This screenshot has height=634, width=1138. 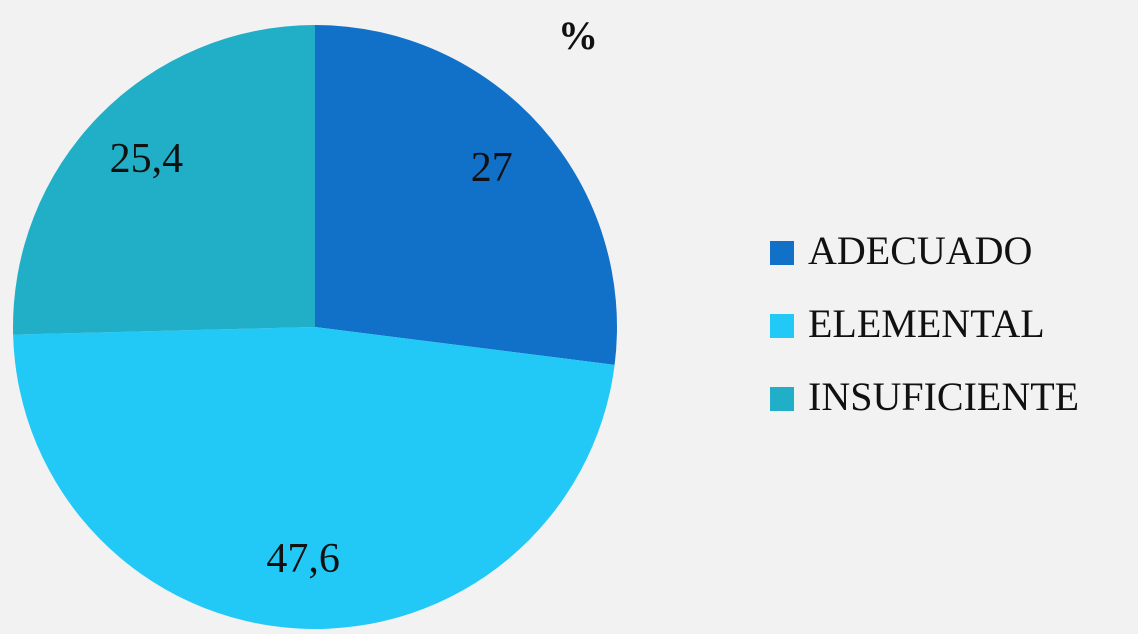 I want to click on legend-label: ELEMENTAL, so click(x=926, y=323).